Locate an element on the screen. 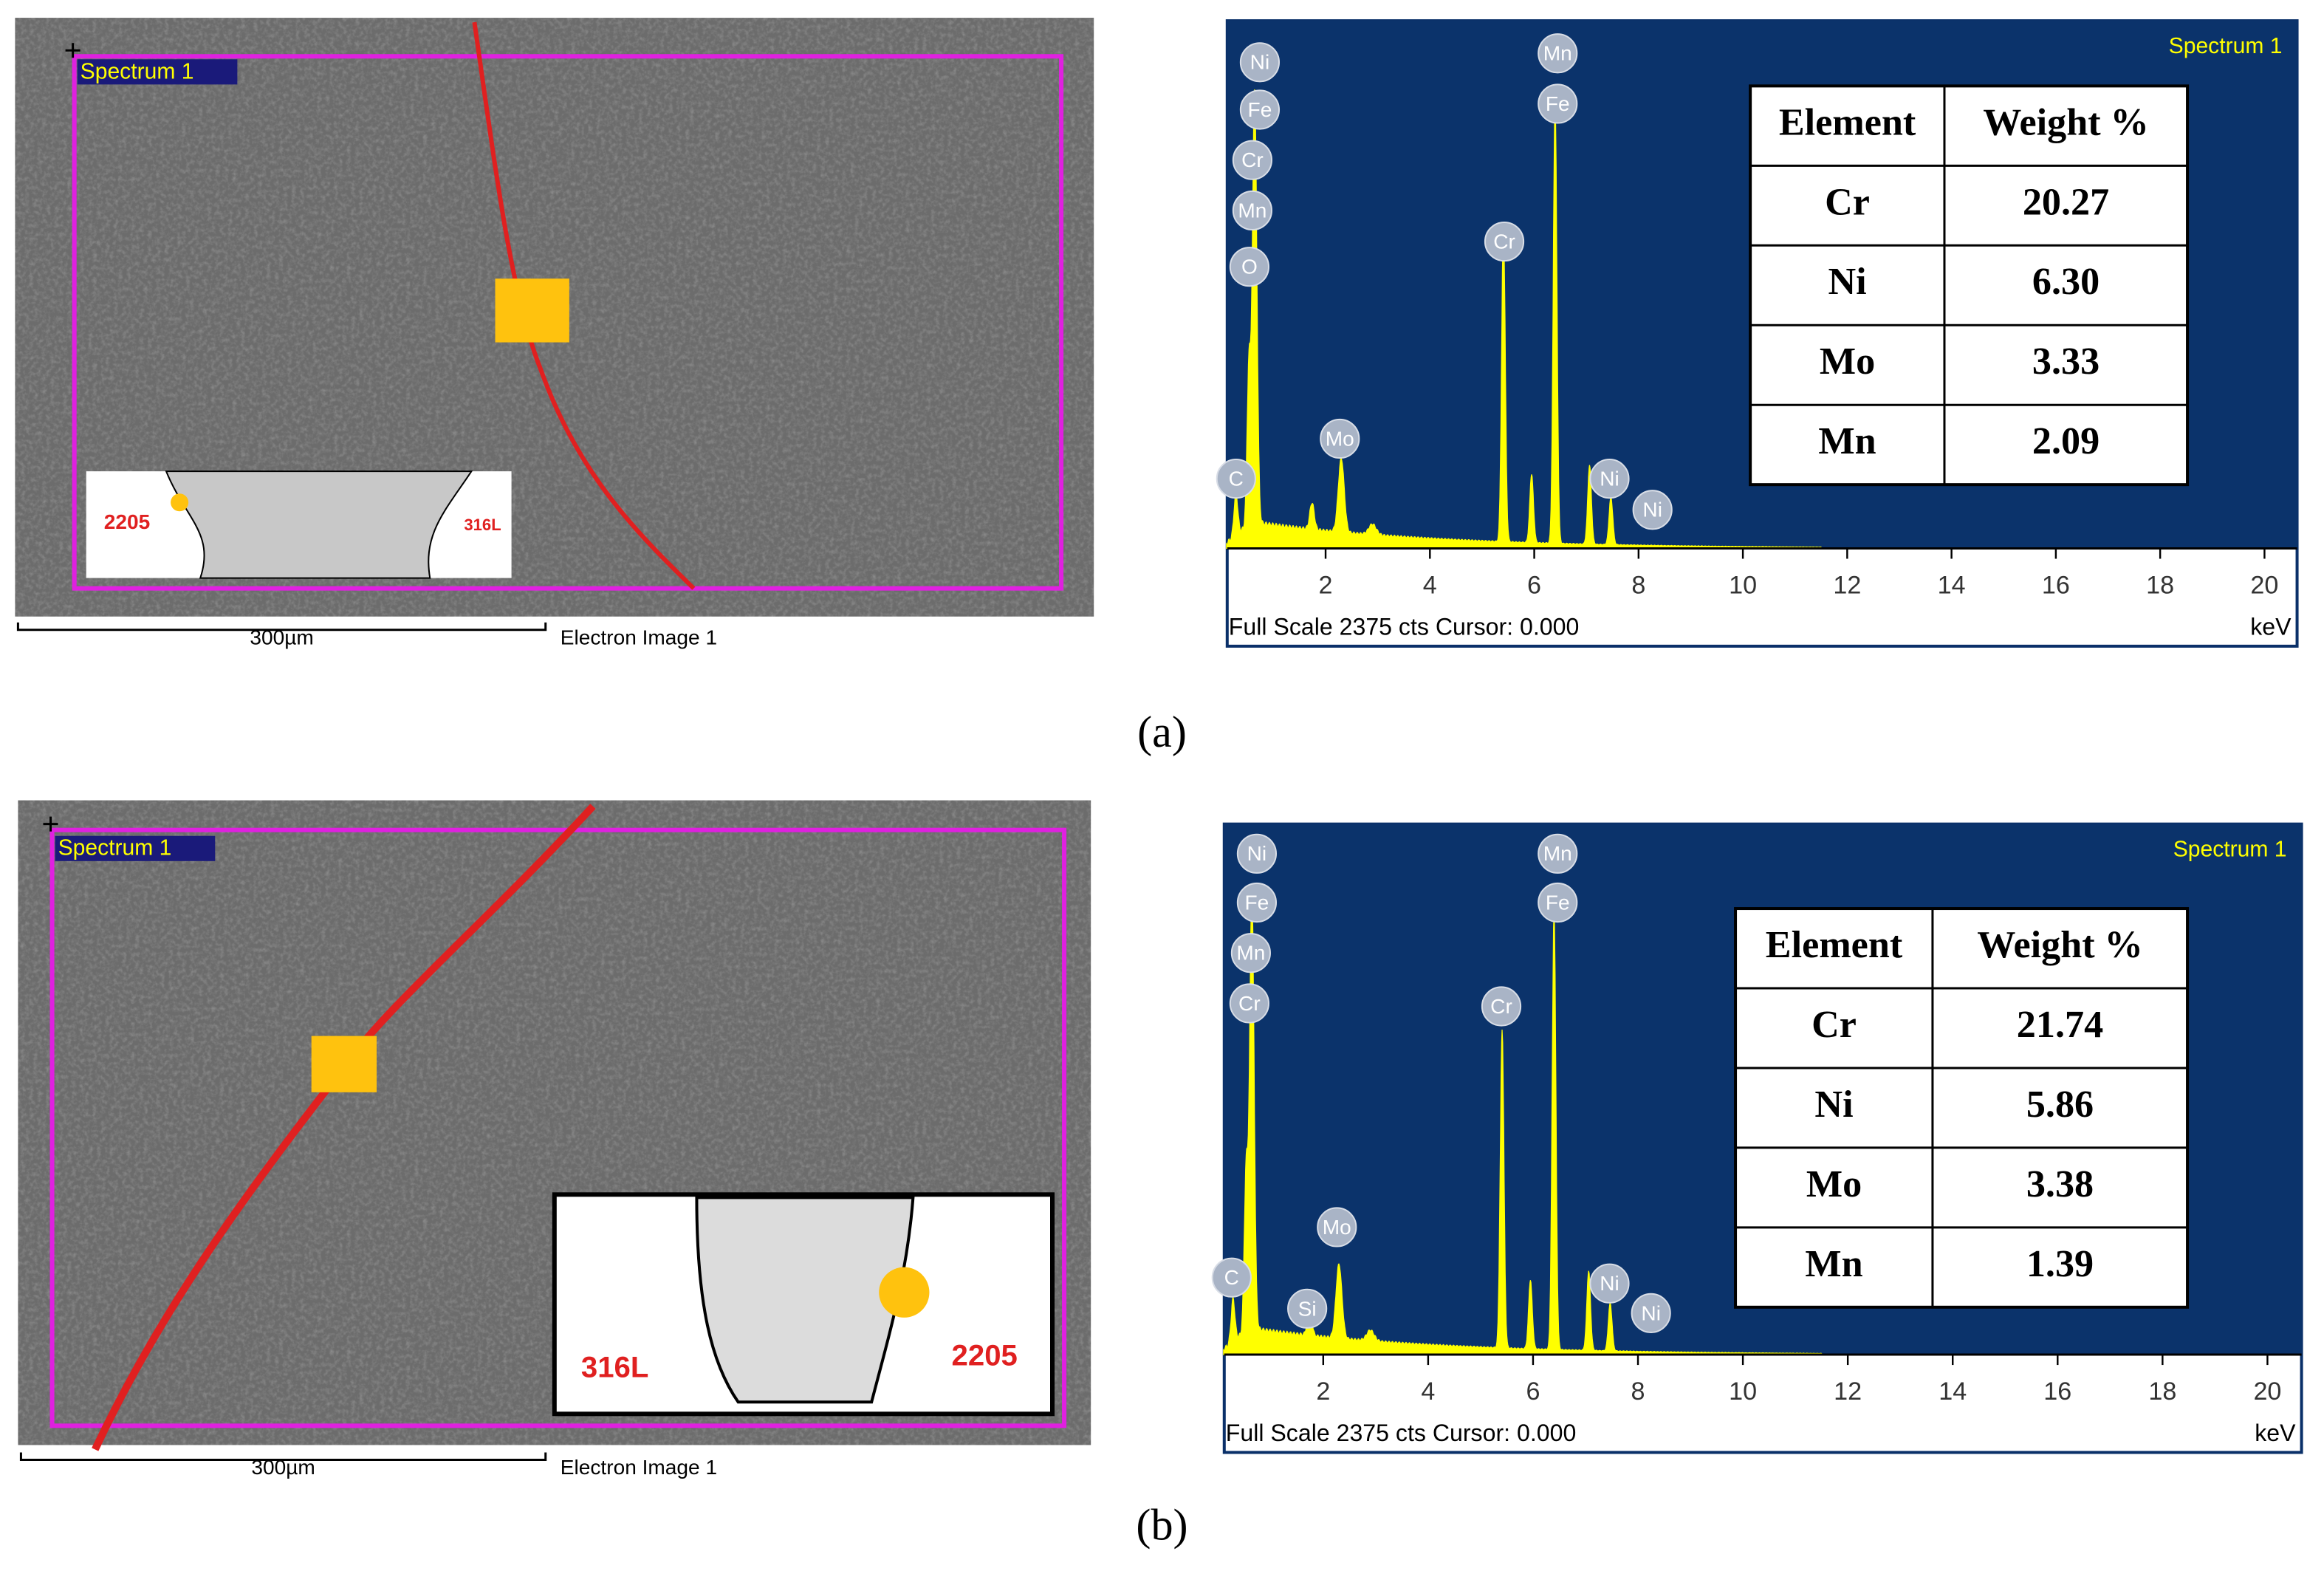 The width and height of the screenshot is (2324, 1571). x-tick-label: 2 is located at coordinates (1326, 586).